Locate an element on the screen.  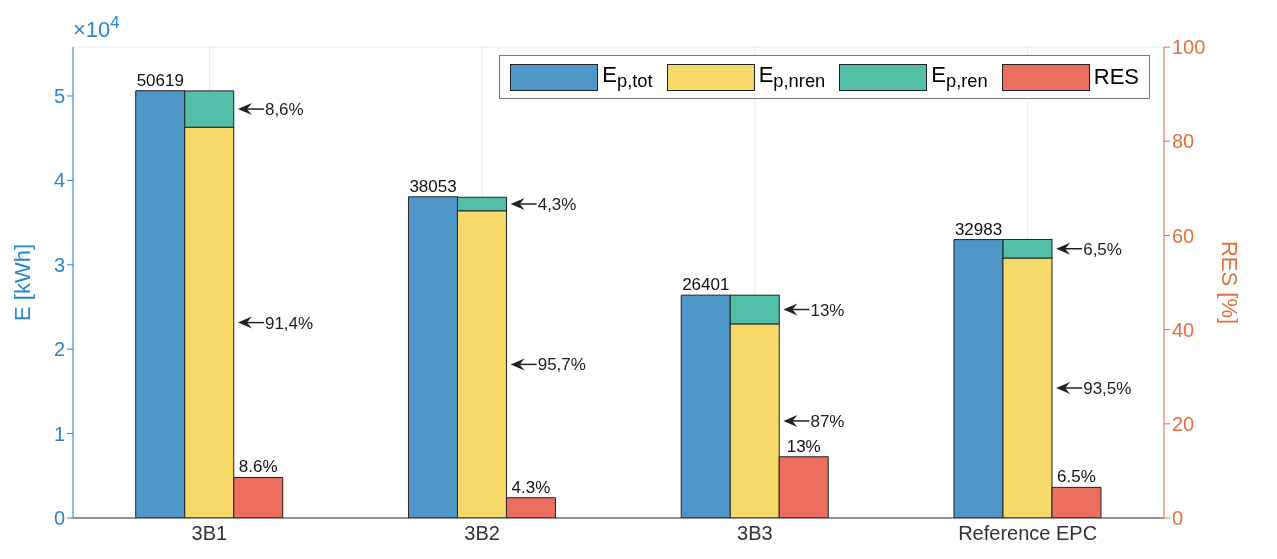
annotation: 32983 is located at coordinates (978, 229).